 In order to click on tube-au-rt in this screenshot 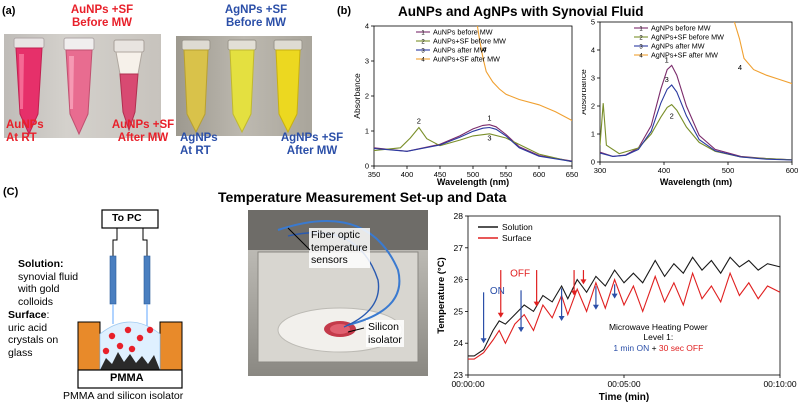, I will do `click(29, 86)`.